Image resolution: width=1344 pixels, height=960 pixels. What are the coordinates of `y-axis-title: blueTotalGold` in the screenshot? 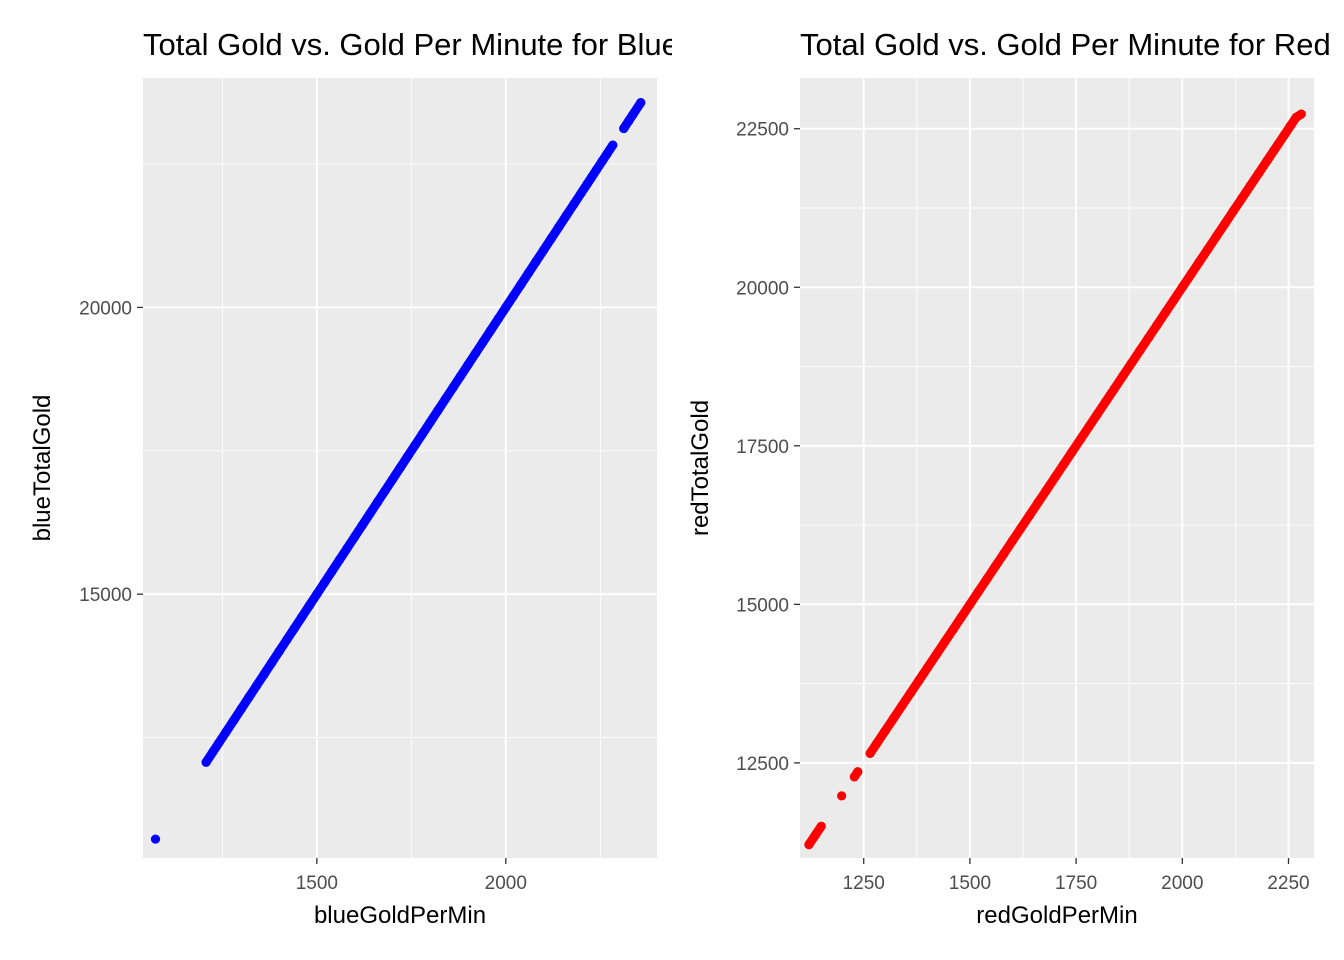 It's located at (42, 468).